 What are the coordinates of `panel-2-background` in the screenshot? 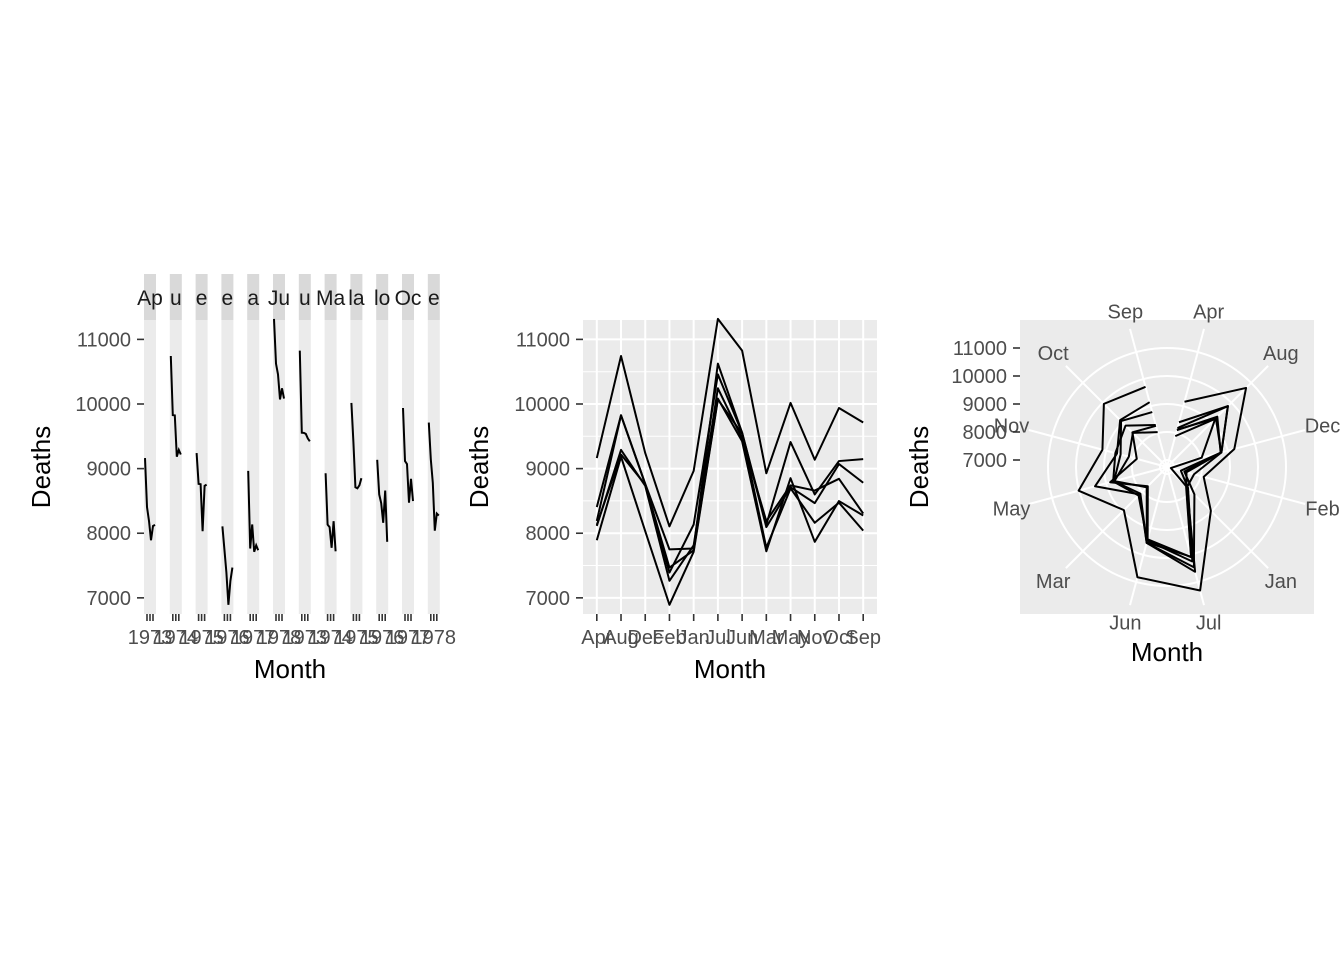 It's located at (730, 467).